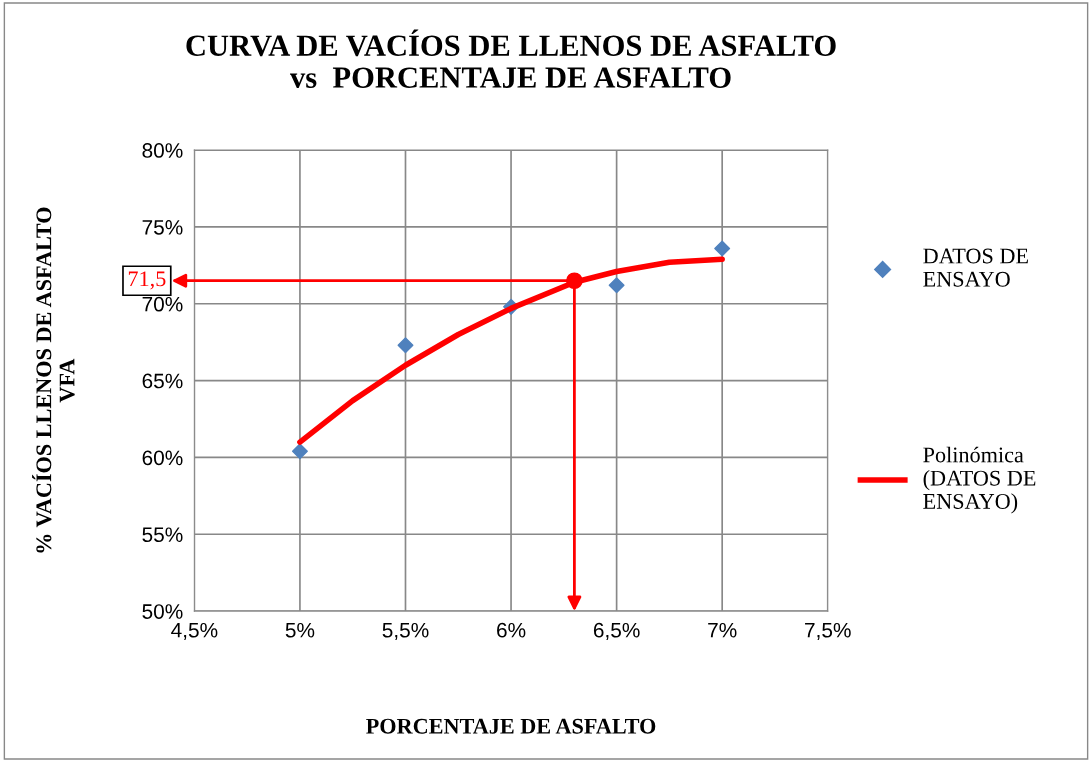 This screenshot has width=1092, height=762. What do you see at coordinates (300, 630) in the screenshot?
I see `x-tick-label: 5%` at bounding box center [300, 630].